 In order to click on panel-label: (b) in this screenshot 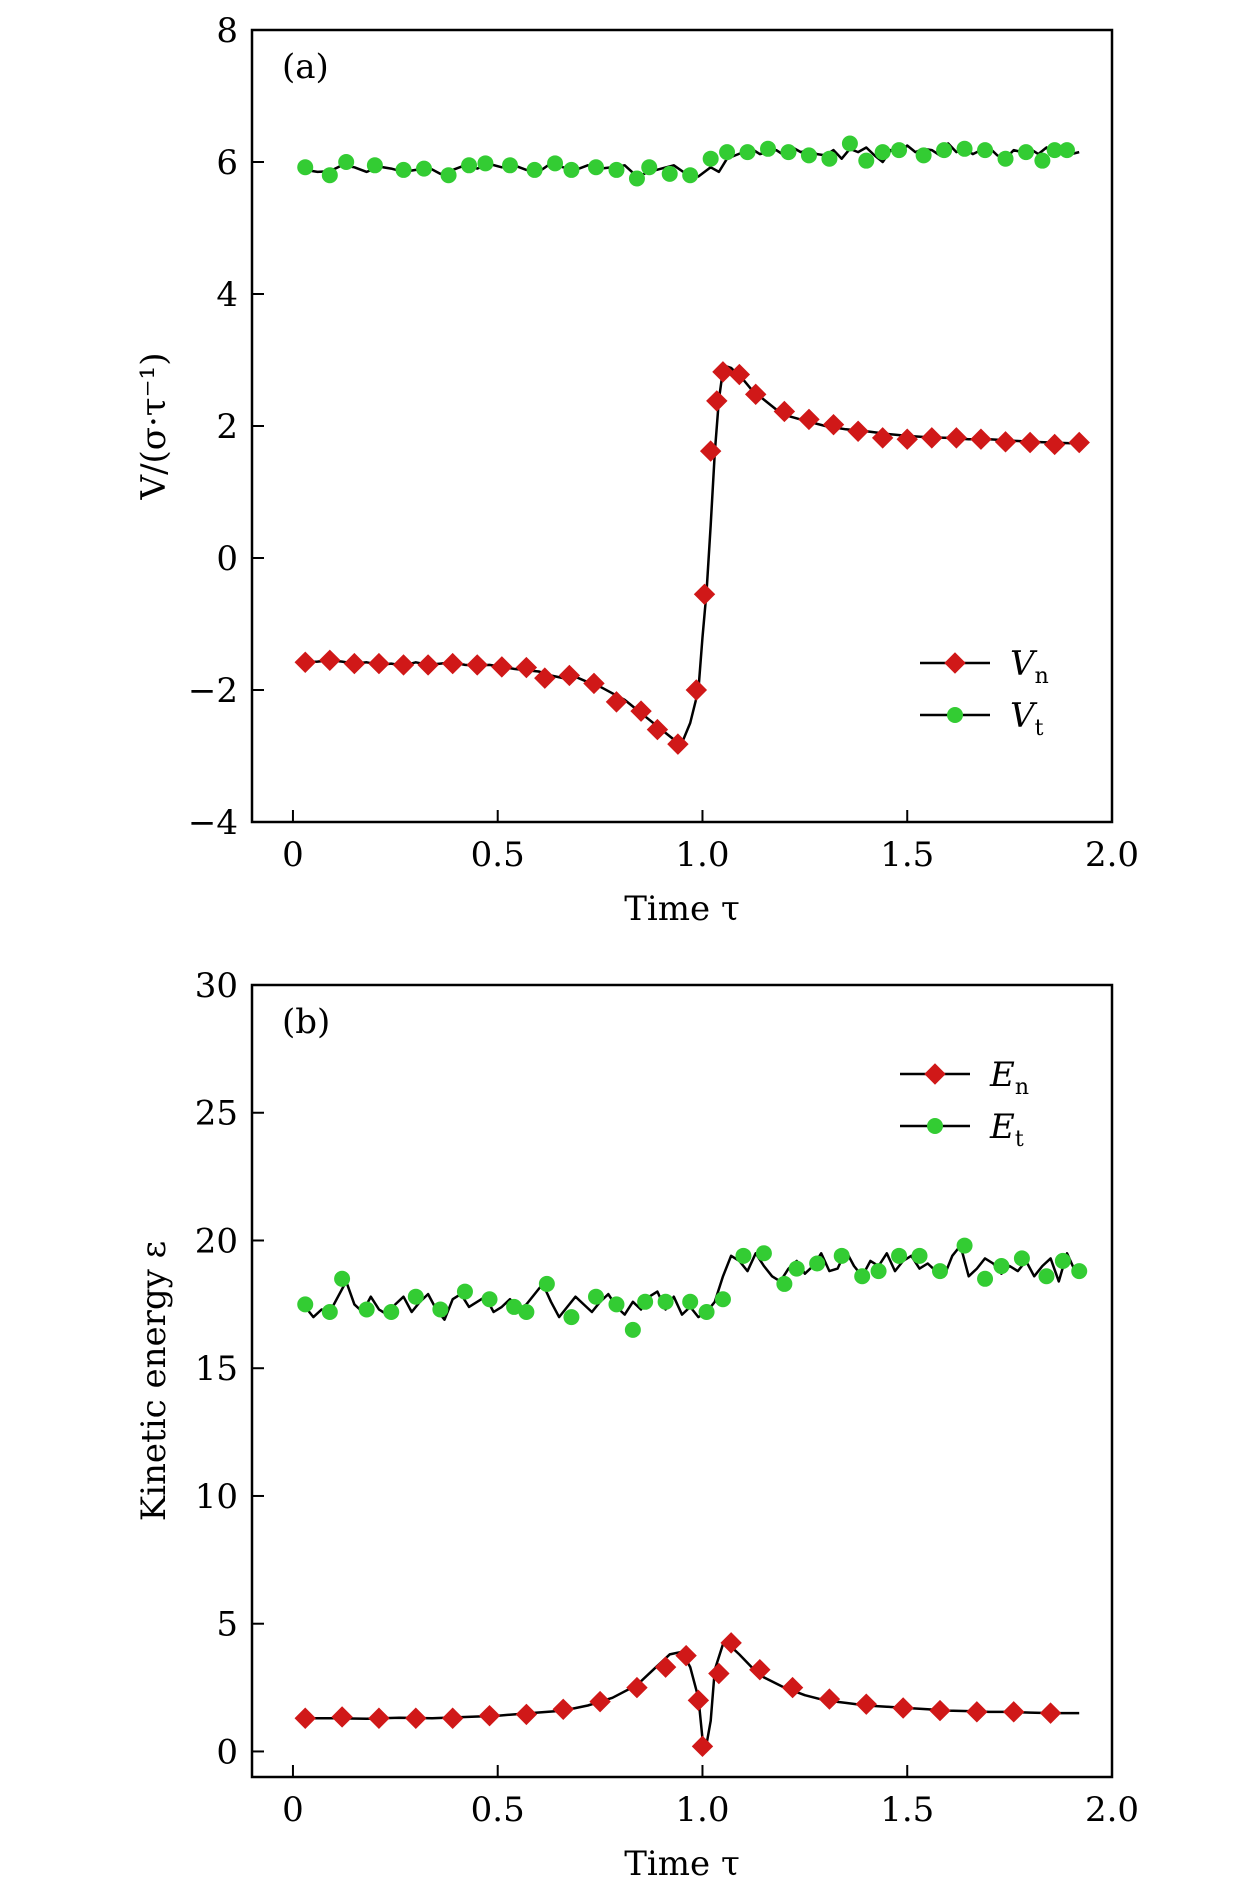, I will do `click(306, 1022)`.